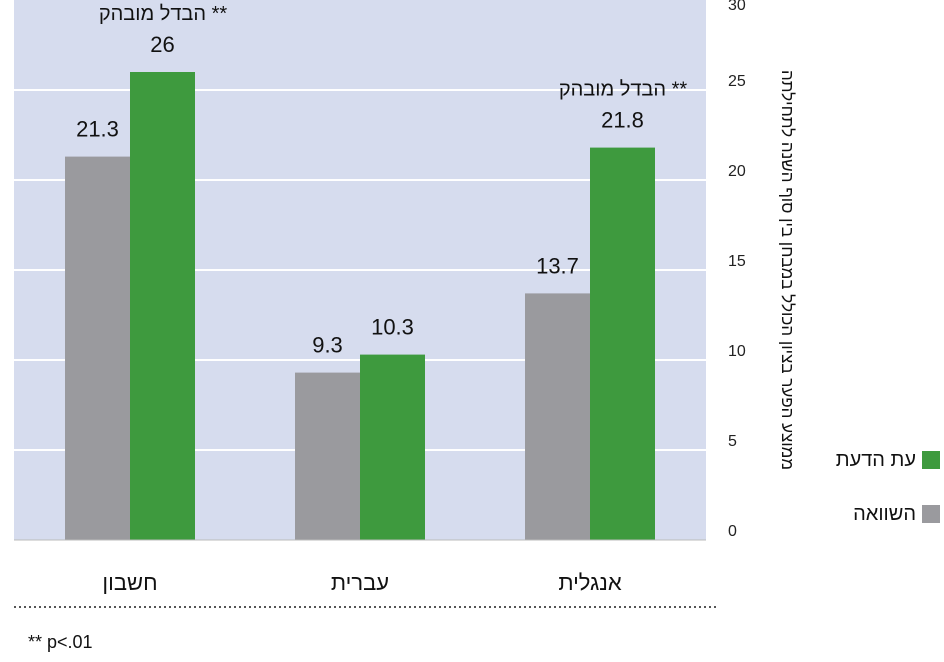 This screenshot has height=662, width=944. Describe the element at coordinates (97, 129) in the screenshot. I see `data-label: 21.3` at that location.